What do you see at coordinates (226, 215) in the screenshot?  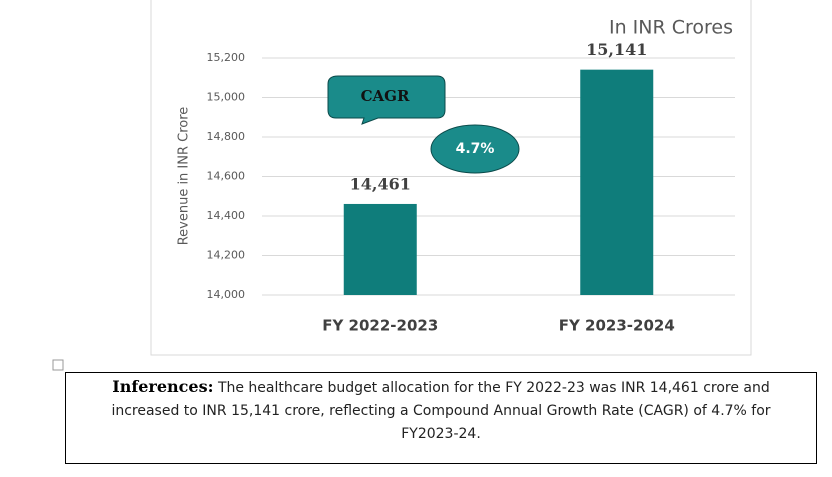 I see `y-tick-label: 14,400` at bounding box center [226, 215].